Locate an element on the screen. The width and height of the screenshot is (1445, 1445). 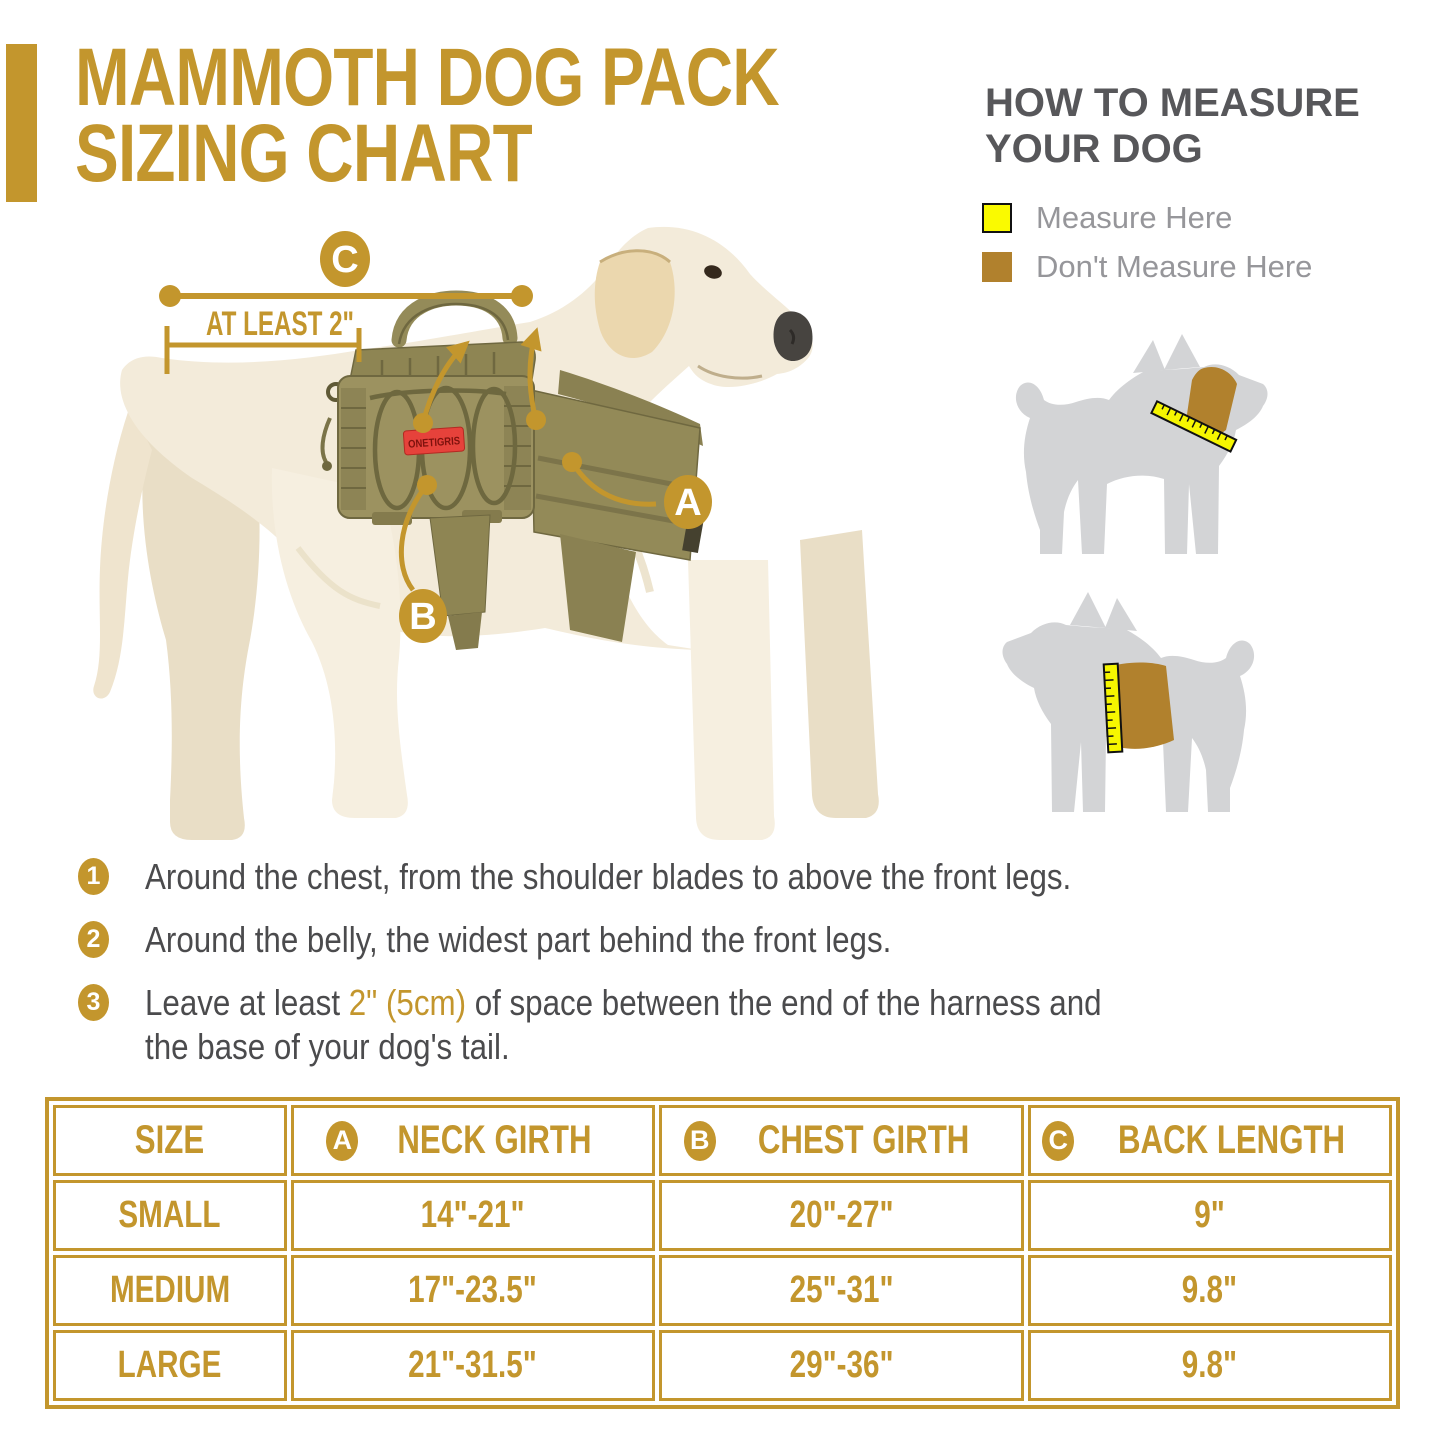
neck-measuring-tape is located at coordinates (1194, 426).